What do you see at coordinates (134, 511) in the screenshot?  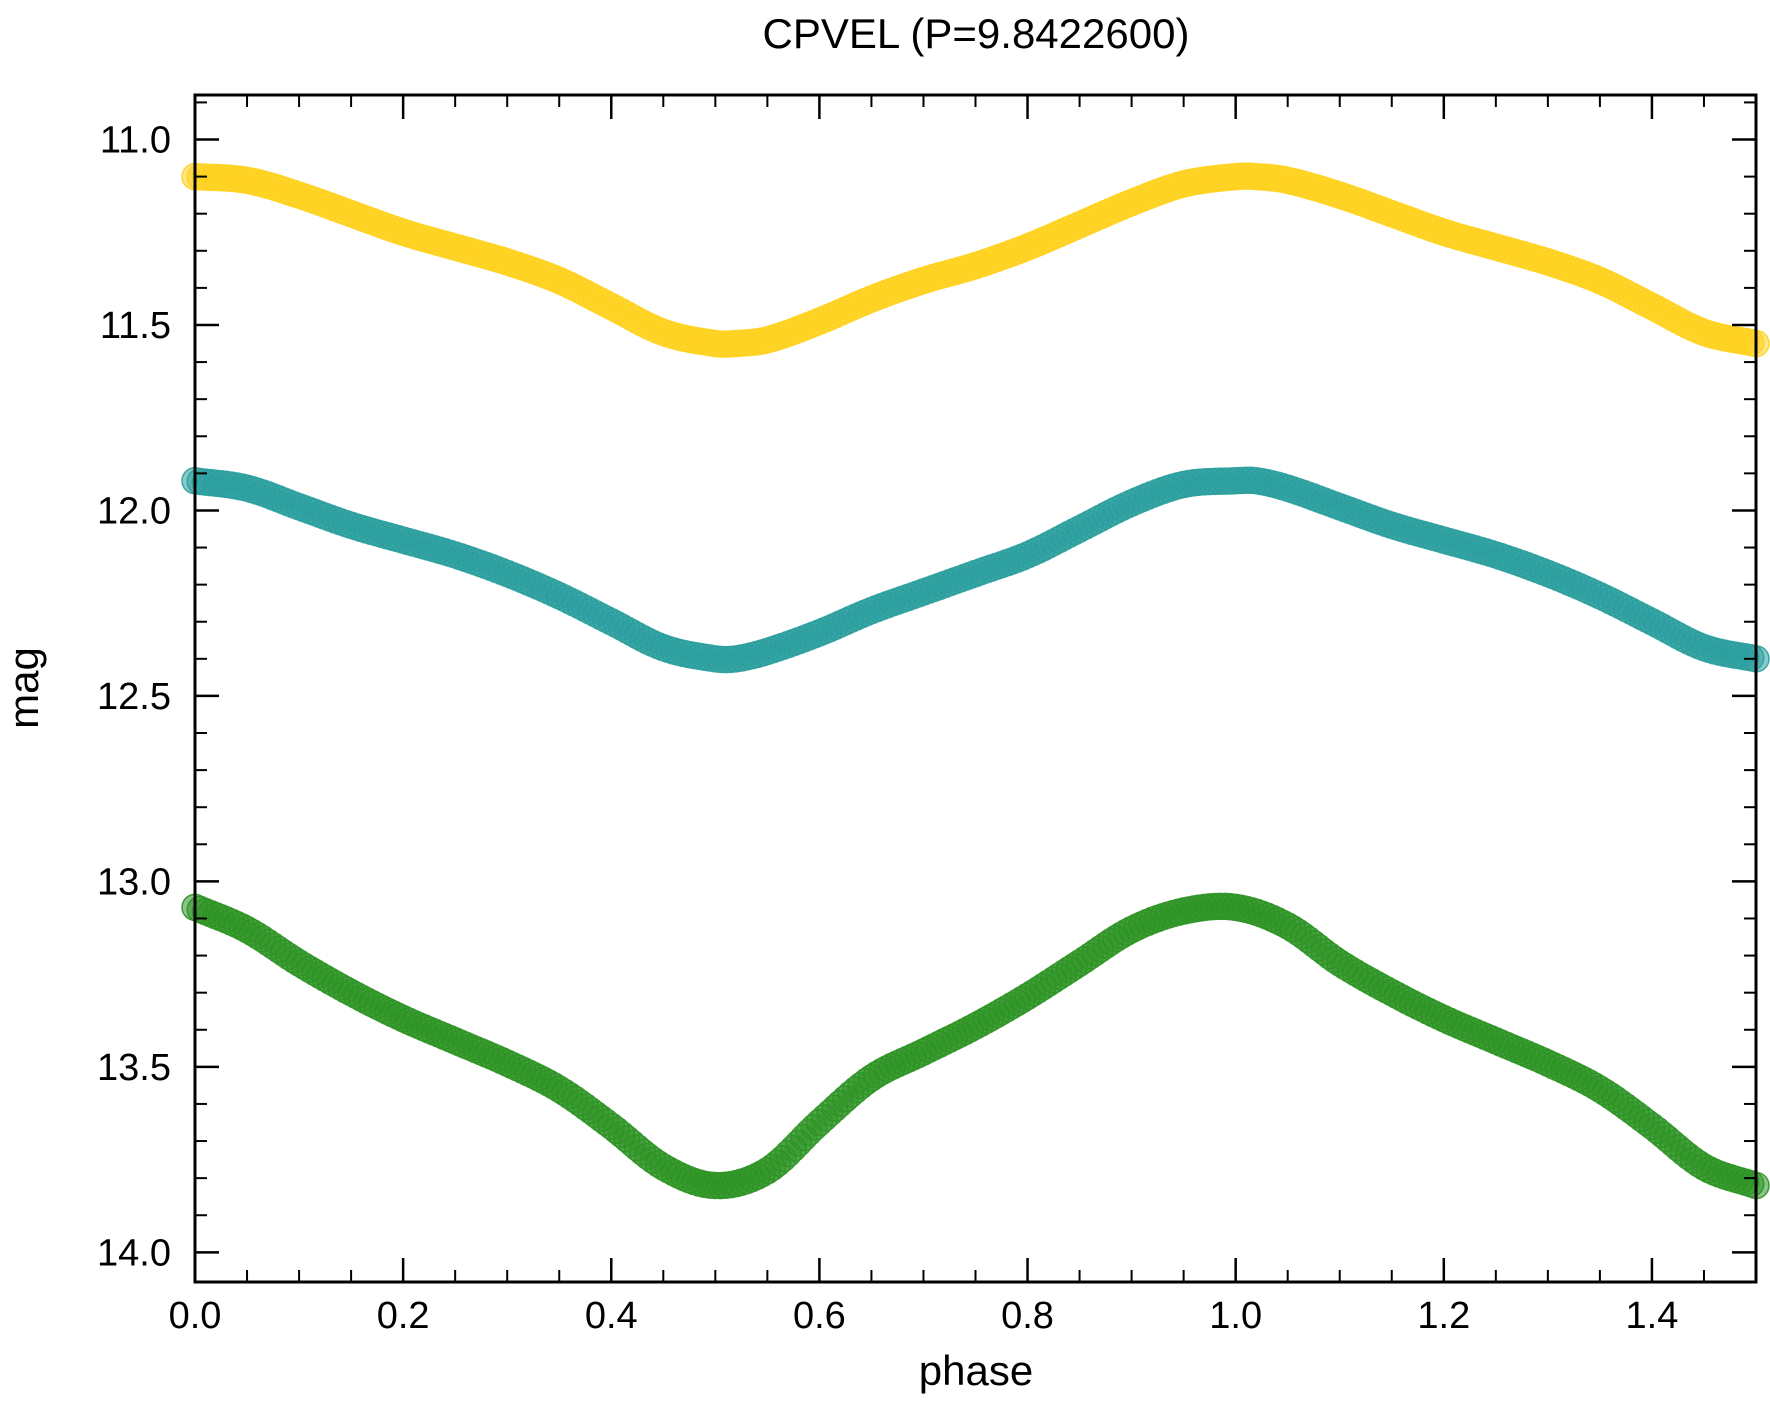 I see `y-tick-label: 12.0` at bounding box center [134, 511].